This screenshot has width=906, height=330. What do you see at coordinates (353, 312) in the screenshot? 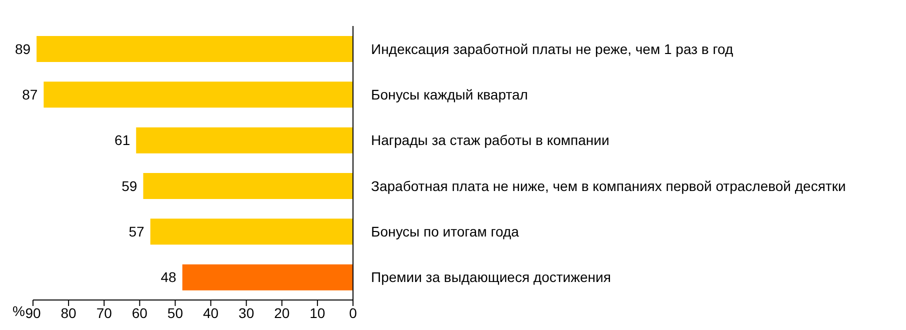
I see `x-tick-label: 0` at bounding box center [353, 312].